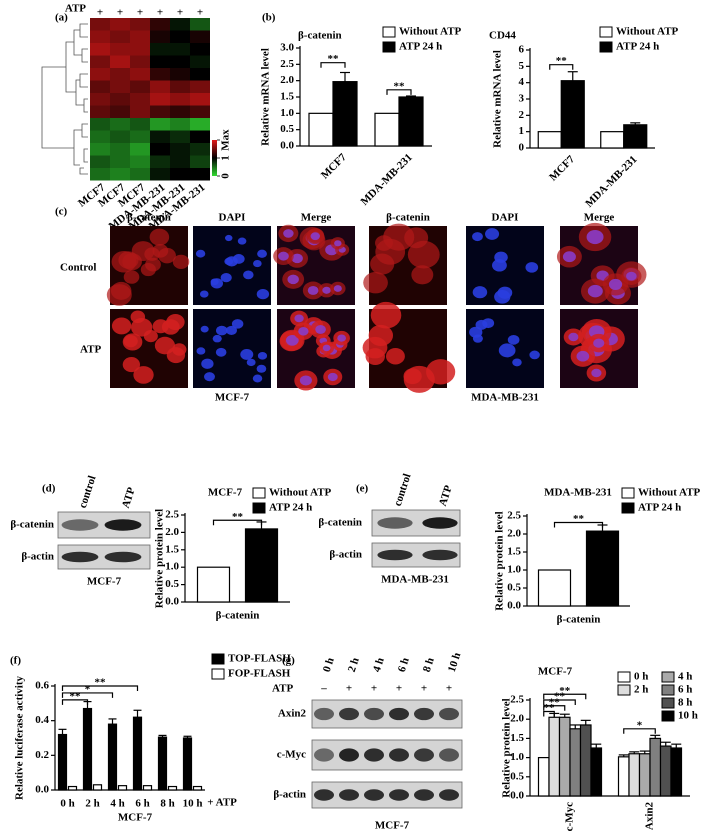  What do you see at coordinates (611, 181) in the screenshot?
I see `x-tick-label: MDA-MB-231` at bounding box center [611, 181].